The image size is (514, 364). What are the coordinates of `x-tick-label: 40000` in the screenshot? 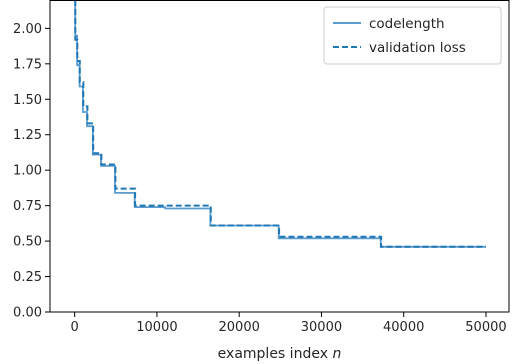 It's located at (403, 327).